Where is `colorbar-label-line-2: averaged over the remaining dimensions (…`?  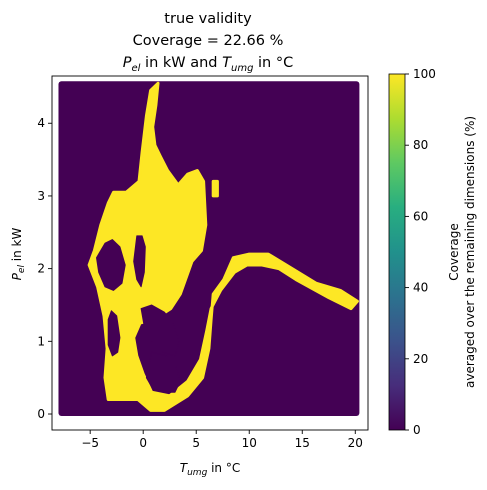 colorbar-label-line-2: averaged over the remaining dimensions (… is located at coordinates (470, 252).